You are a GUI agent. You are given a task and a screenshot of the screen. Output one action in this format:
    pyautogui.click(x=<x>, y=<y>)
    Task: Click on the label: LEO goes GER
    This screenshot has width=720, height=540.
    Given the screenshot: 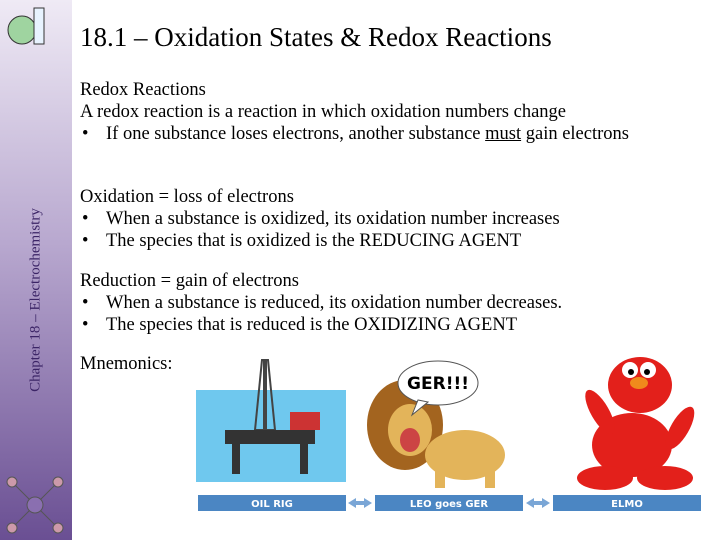 What is the action you would take?
    pyautogui.click(x=449, y=504)
    